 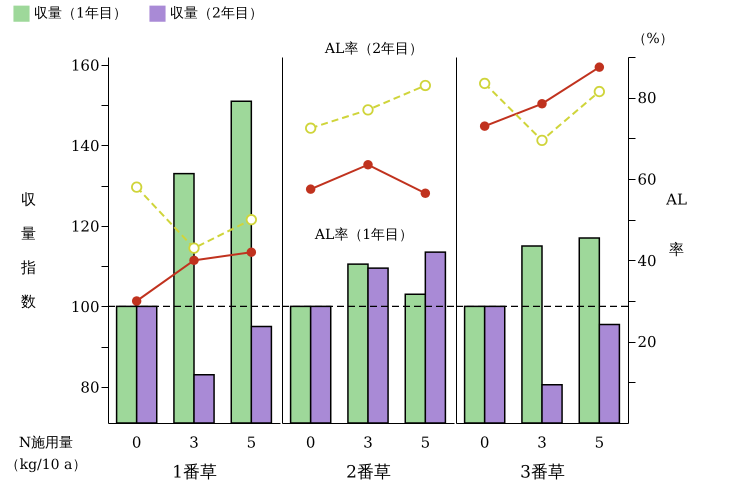 I want to click on y-tick-label: 100, so click(x=85, y=307).